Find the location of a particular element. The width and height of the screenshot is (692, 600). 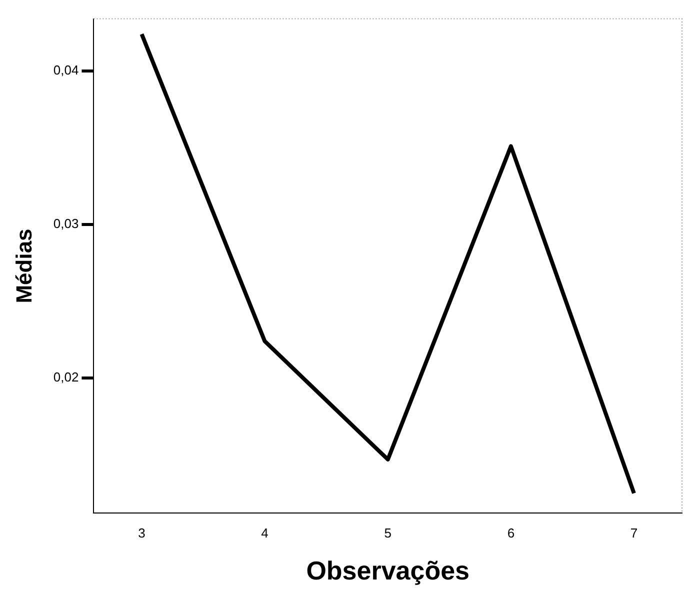

y-axis-title: Médias is located at coordinates (23, 266).